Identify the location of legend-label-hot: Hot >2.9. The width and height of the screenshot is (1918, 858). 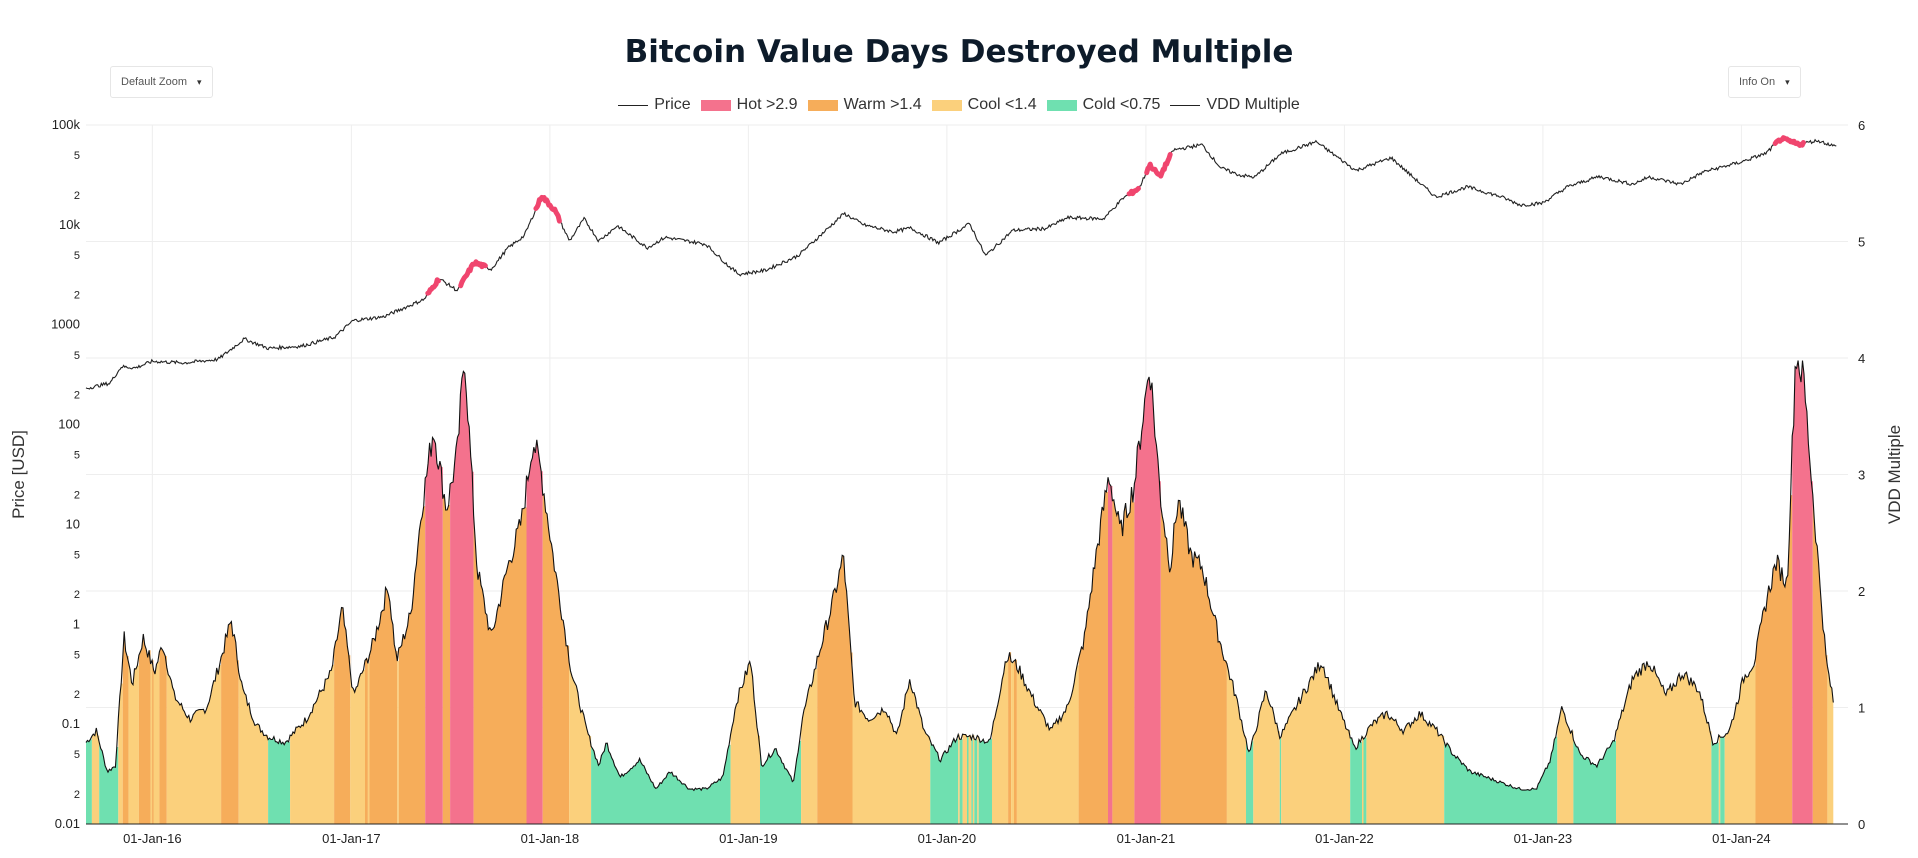
(767, 104).